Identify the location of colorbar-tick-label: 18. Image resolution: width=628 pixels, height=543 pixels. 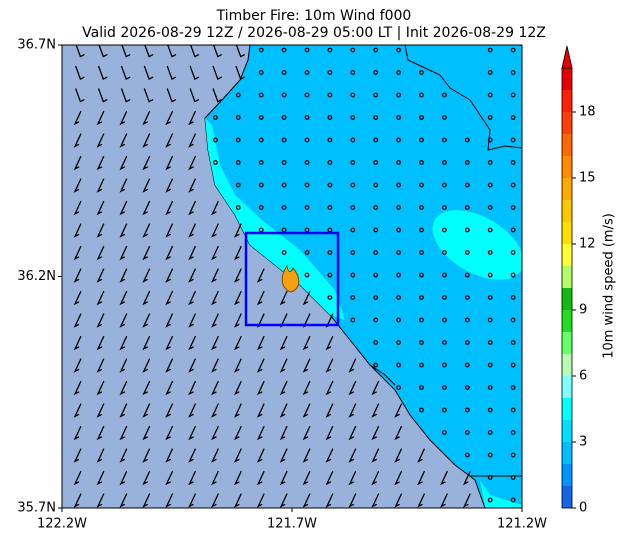
(587, 112).